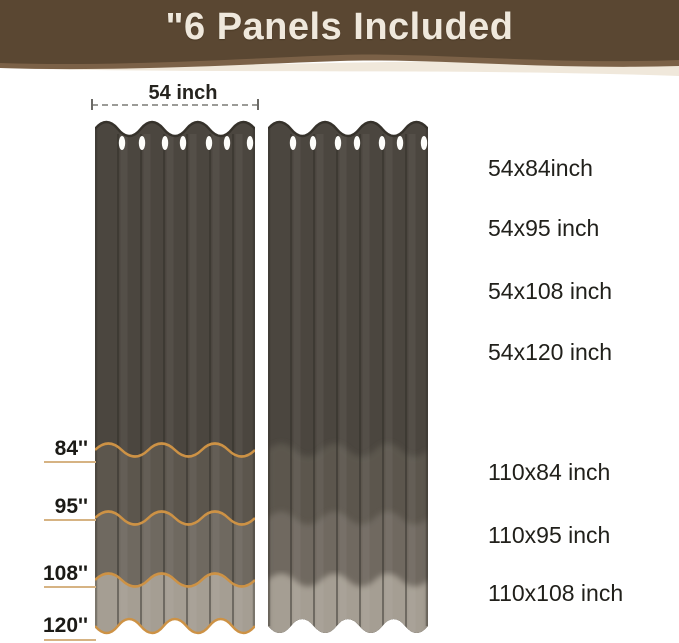 The image size is (679, 643). What do you see at coordinates (550, 291) in the screenshot?
I see `size-option-54x108: 54x108 inch` at bounding box center [550, 291].